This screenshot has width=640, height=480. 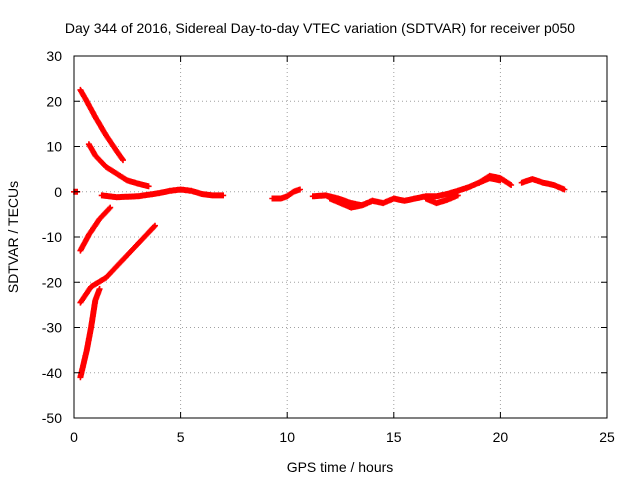 I want to click on x-tick-label: 5, so click(x=181, y=437).